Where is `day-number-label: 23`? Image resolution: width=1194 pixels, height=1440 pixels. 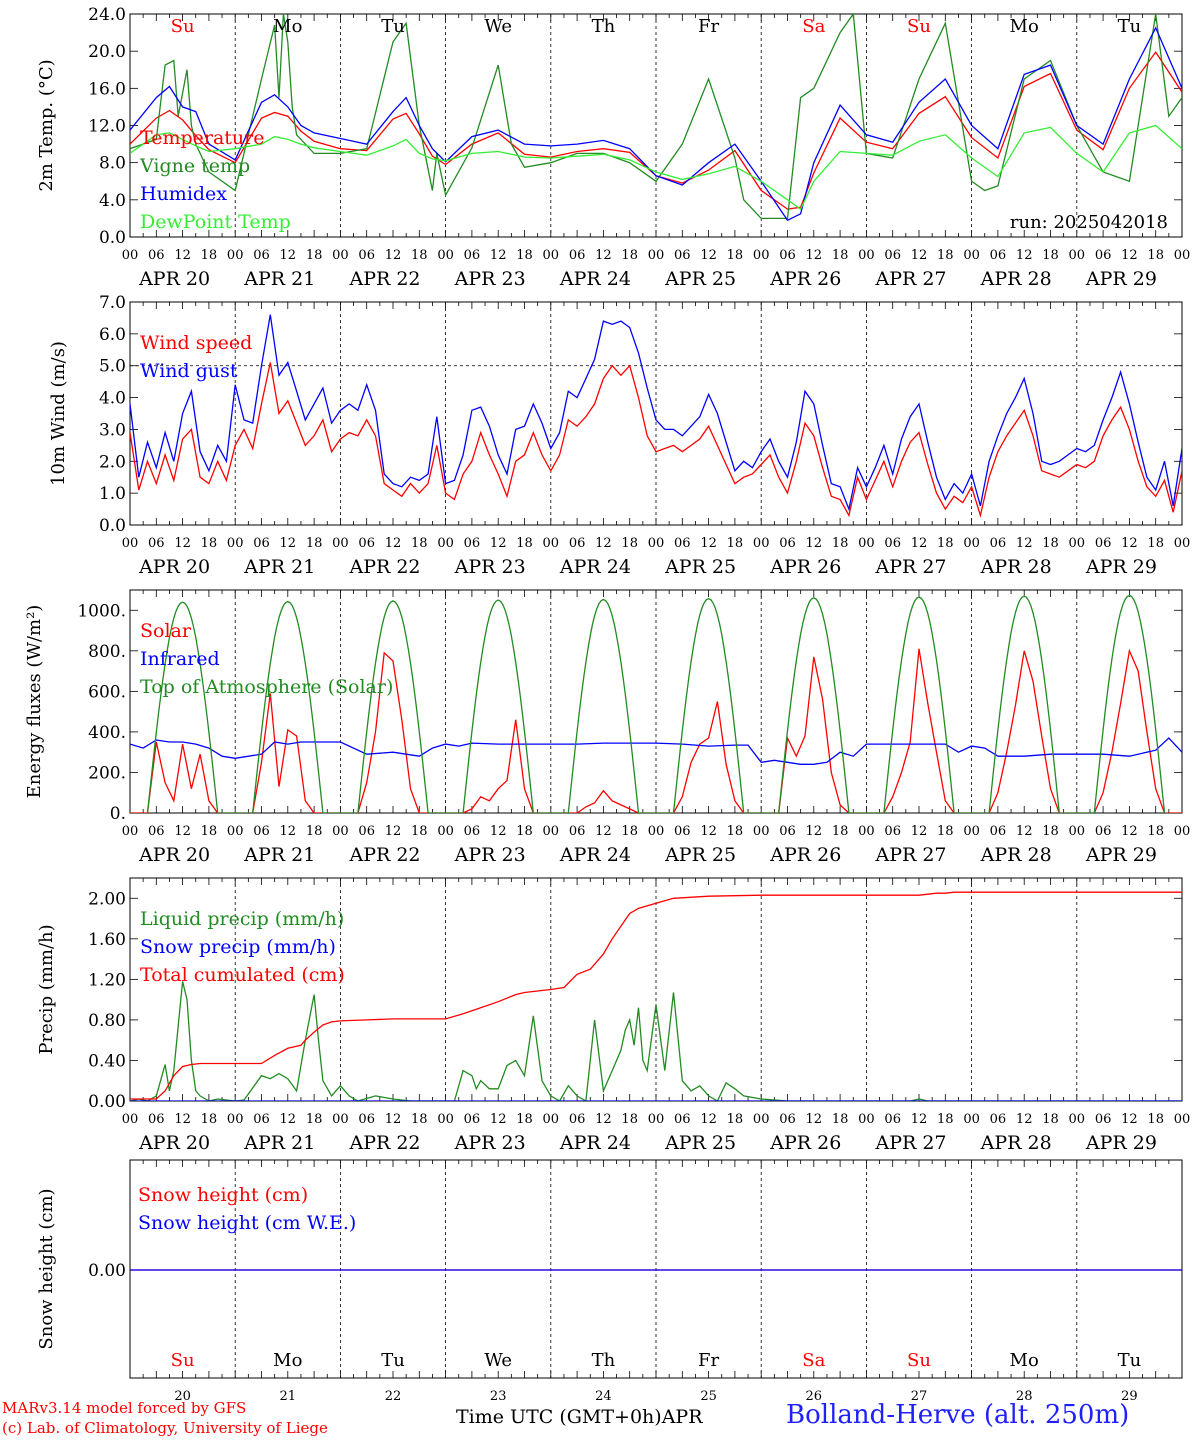
day-number-label: 23 is located at coordinates (498, 1396).